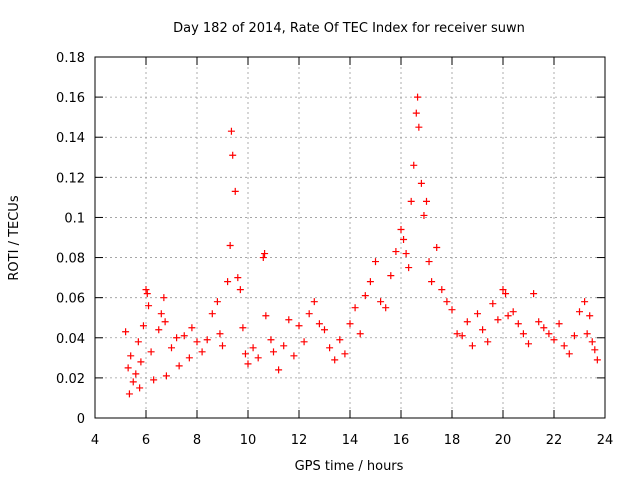  I want to click on x-tick-label: 6, so click(146, 440).